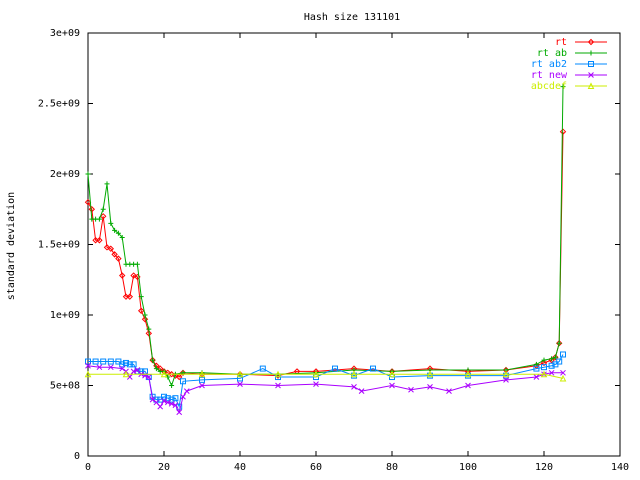 This screenshot has width=640, height=480. Describe the element at coordinates (325, 389) in the screenshot. I see `series-rt-new` at that location.